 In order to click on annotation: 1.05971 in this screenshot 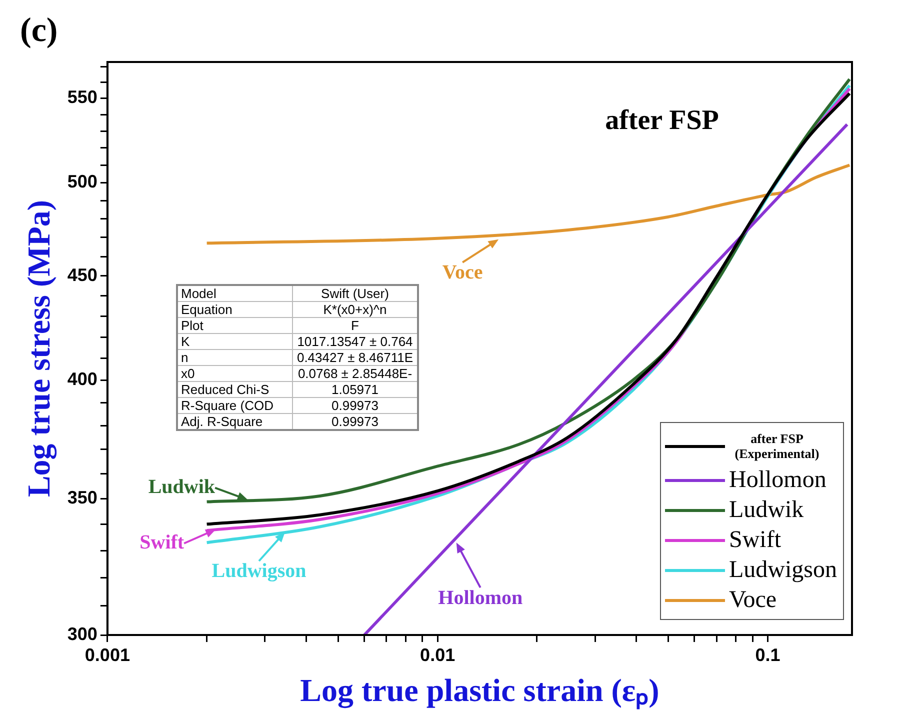, I will do `click(355, 390)`.